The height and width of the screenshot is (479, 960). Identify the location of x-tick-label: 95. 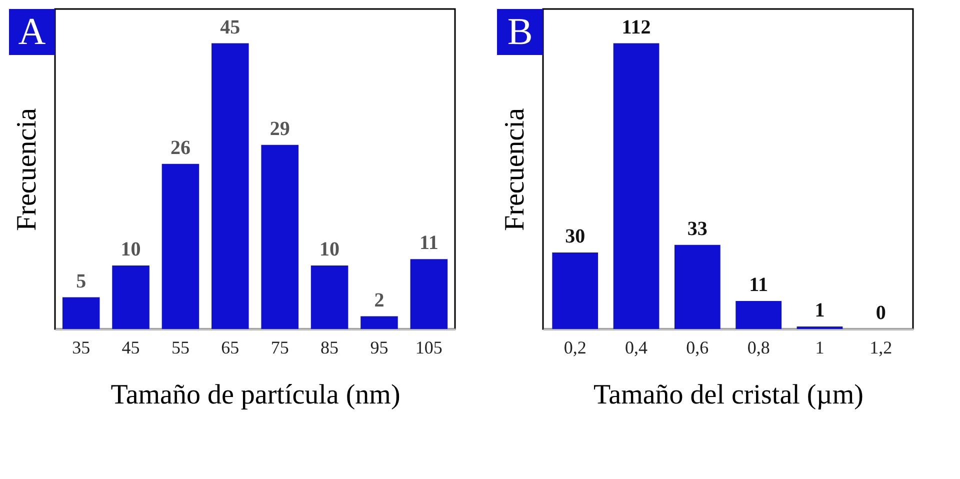
(379, 348).